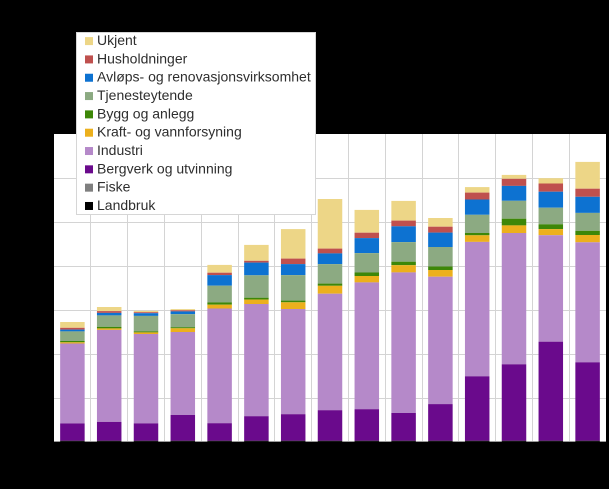 The image size is (609, 489). Describe the element at coordinates (204, 77) in the screenshot. I see `svg-text:Avløps- og renovasjonsvirksomh: Avløps- og renovasjonsvirksomhet` at that location.